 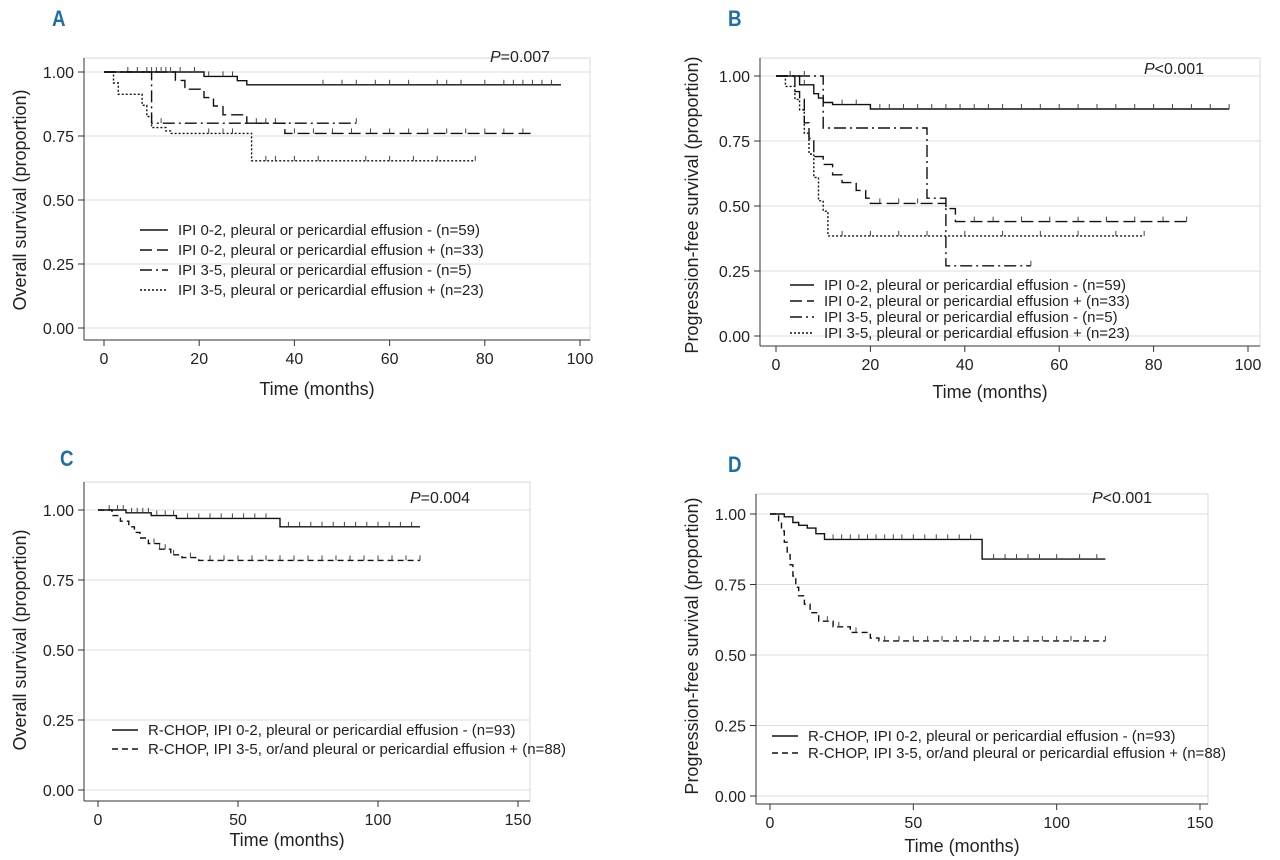 What do you see at coordinates (445, 498) in the screenshot?
I see `p-value-text: =0.004` at bounding box center [445, 498].